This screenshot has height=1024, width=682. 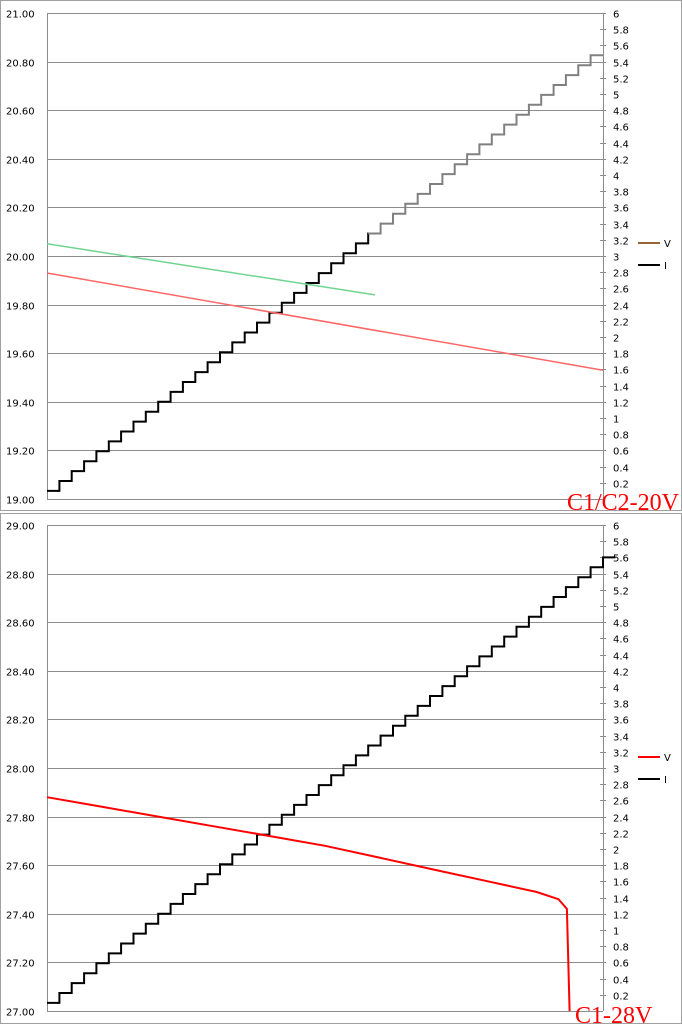 What do you see at coordinates (20, 64) in the screenshot?
I see `left-axis-tick-label: 20.80` at bounding box center [20, 64].